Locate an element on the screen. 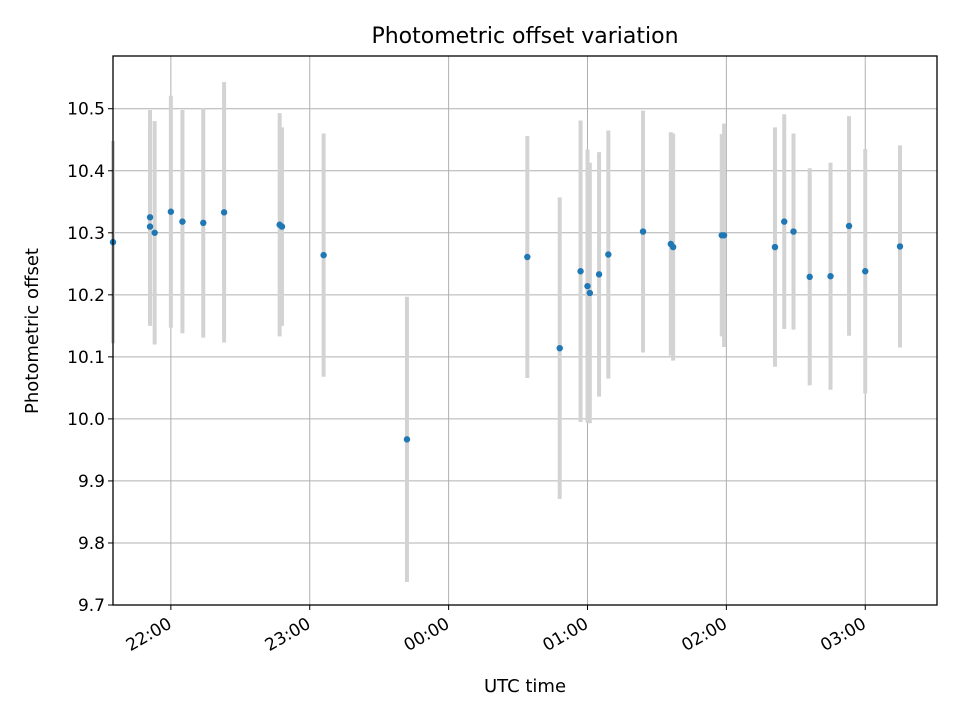 This screenshot has width=960, height=720. y-tick-label: 9.7 is located at coordinates (91, 606).